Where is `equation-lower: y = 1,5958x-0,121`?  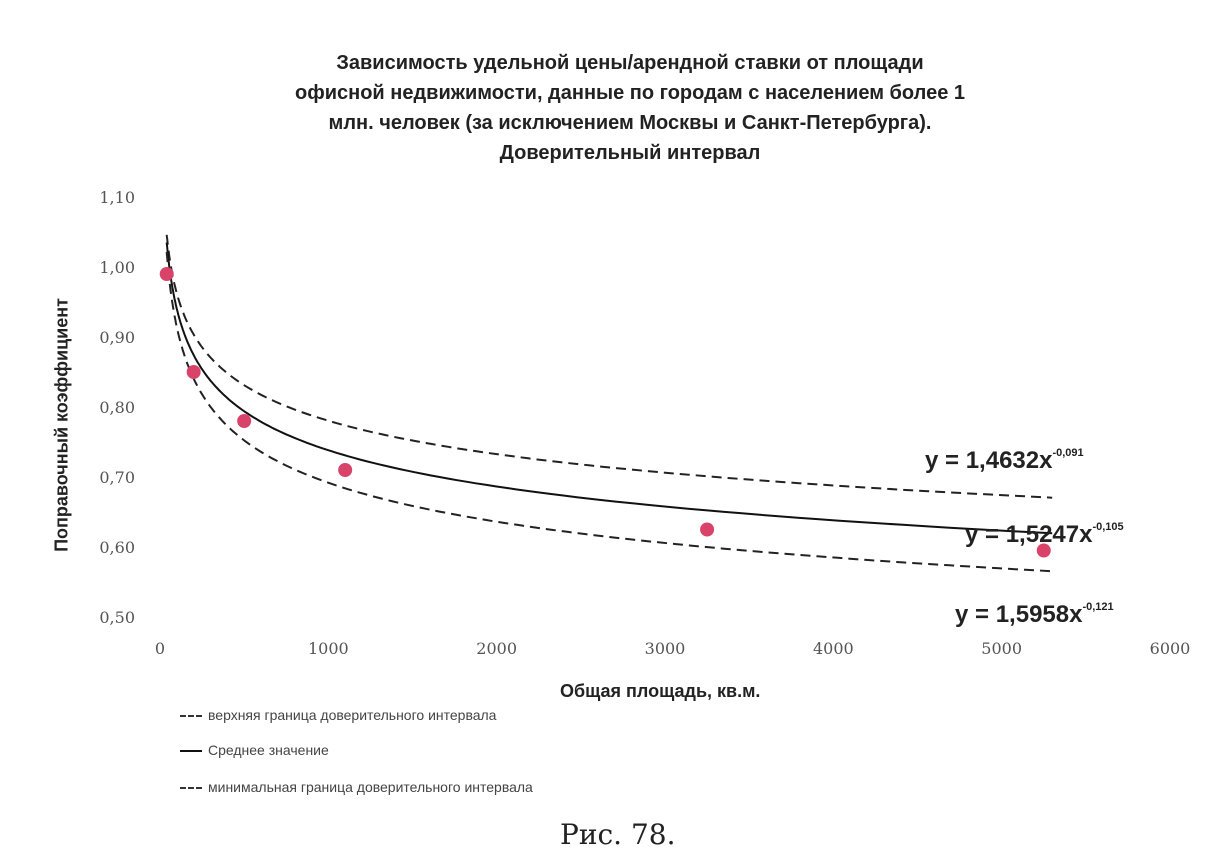 equation-lower: y = 1,5958x-0,121 is located at coordinates (1034, 614).